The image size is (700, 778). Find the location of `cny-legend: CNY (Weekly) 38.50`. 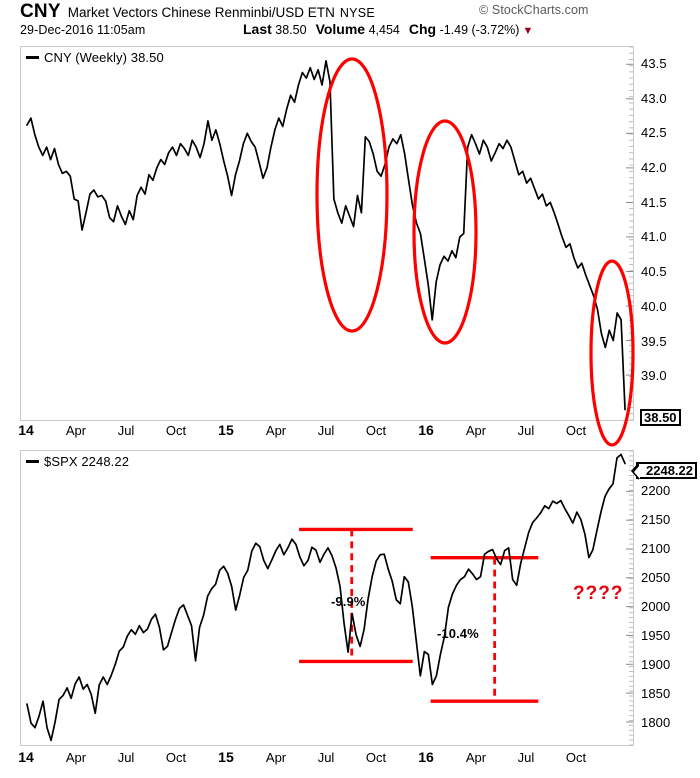

cny-legend: CNY (Weekly) 38.50 is located at coordinates (95, 57).